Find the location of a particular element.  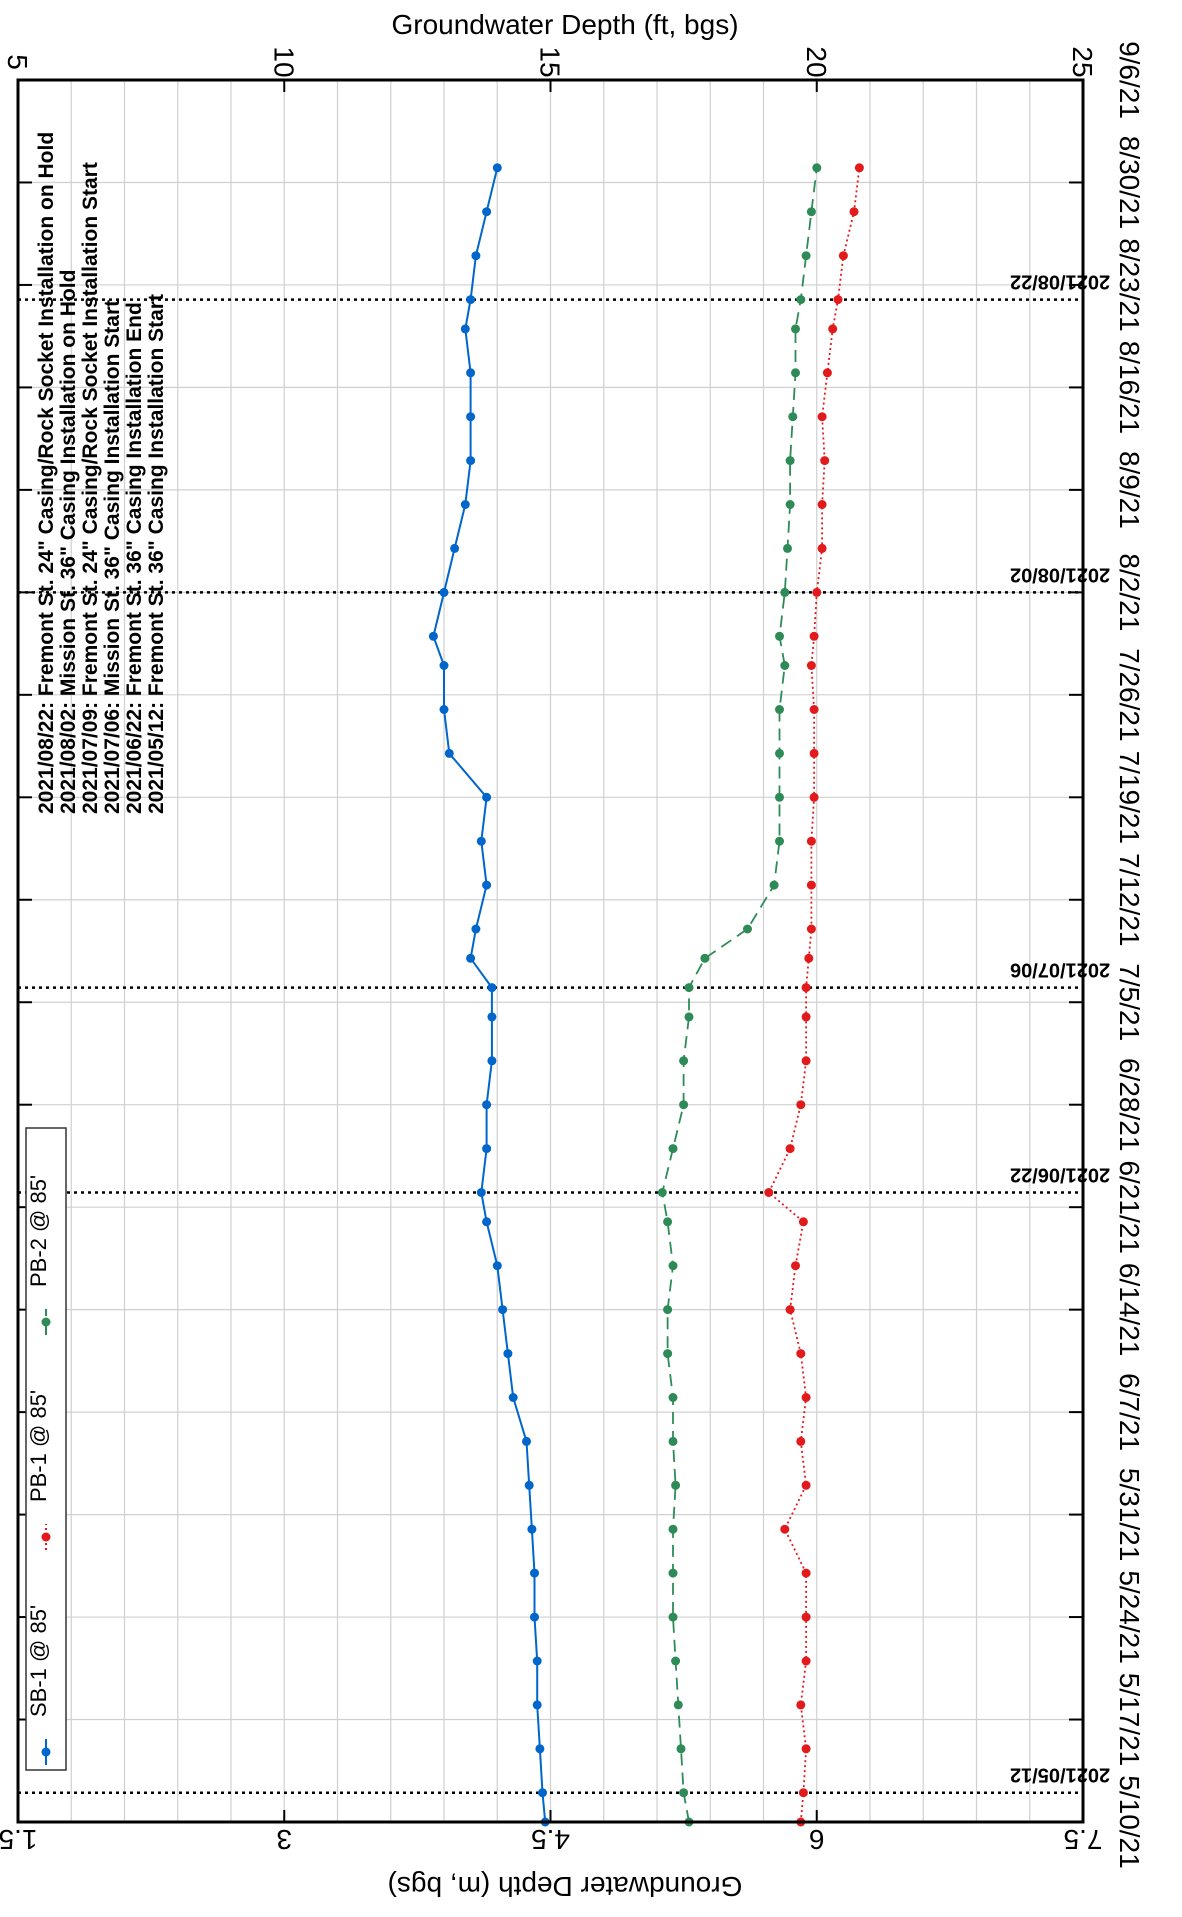

date-tick-label: 8/16/21 is located at coordinates (1129, 387).